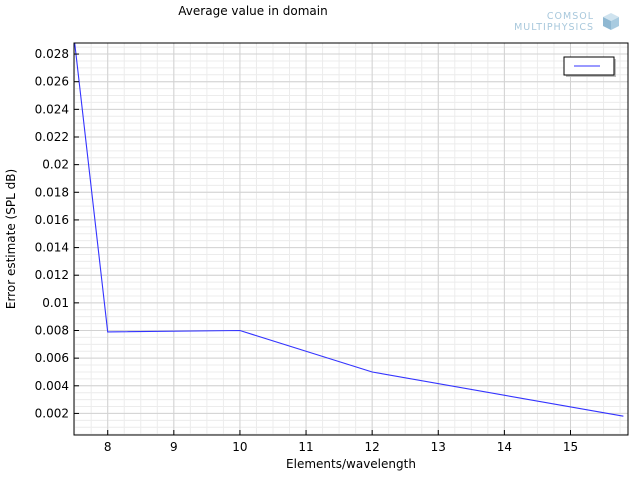 This screenshot has height=480, width=640. I want to click on x-tick-label: 15, so click(570, 447).